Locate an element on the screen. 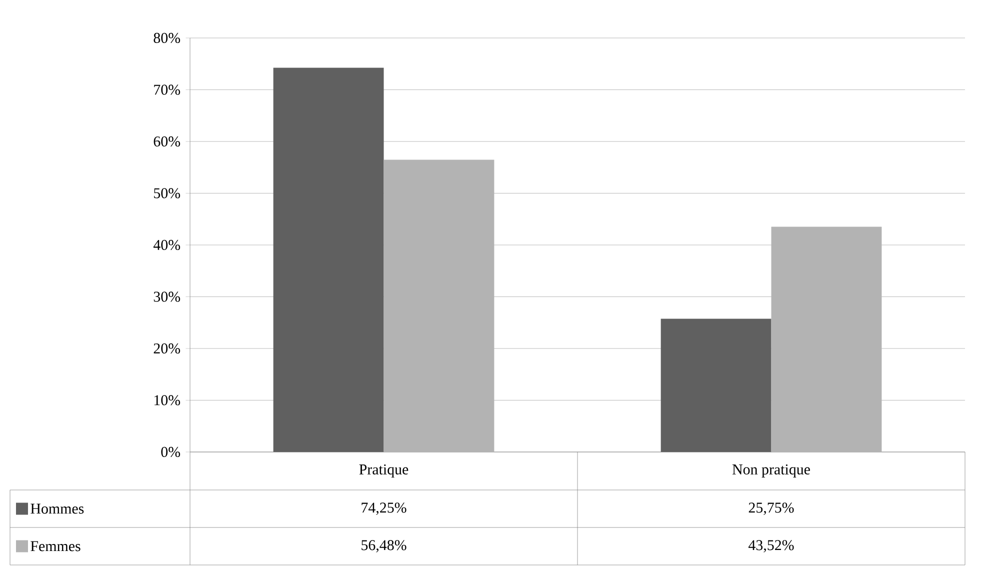 This screenshot has width=992, height=578. y-tick-label: 10% is located at coordinates (167, 400).